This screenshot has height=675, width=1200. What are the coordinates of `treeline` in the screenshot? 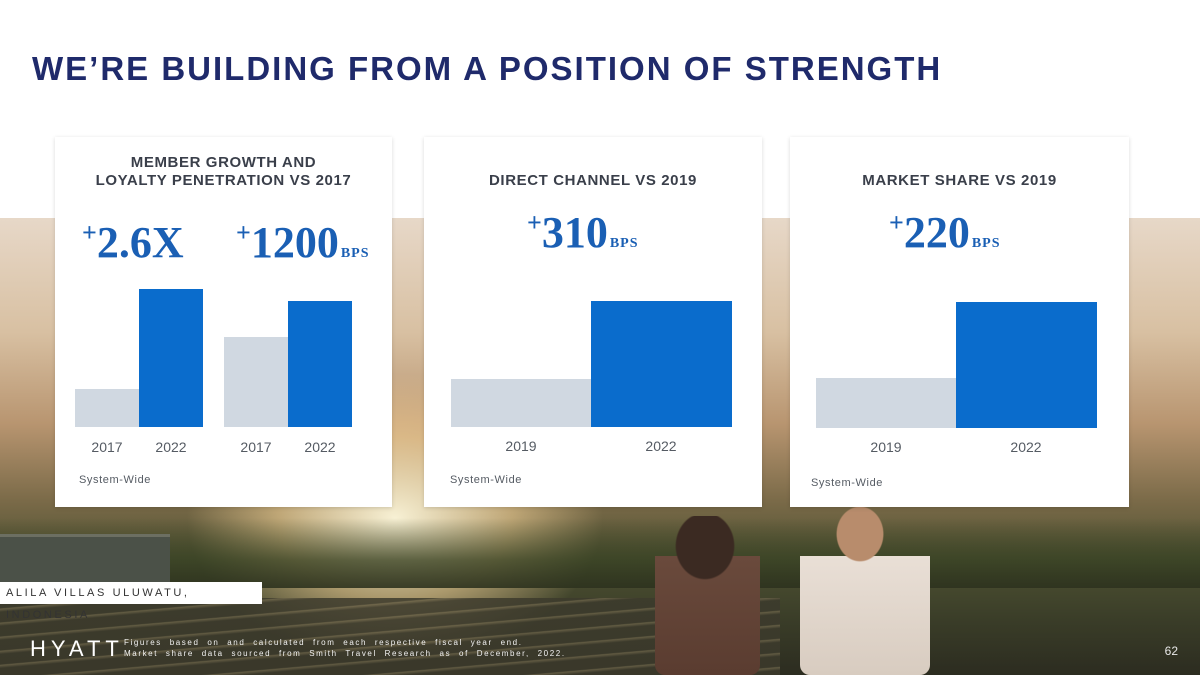 It's located at (600, 553).